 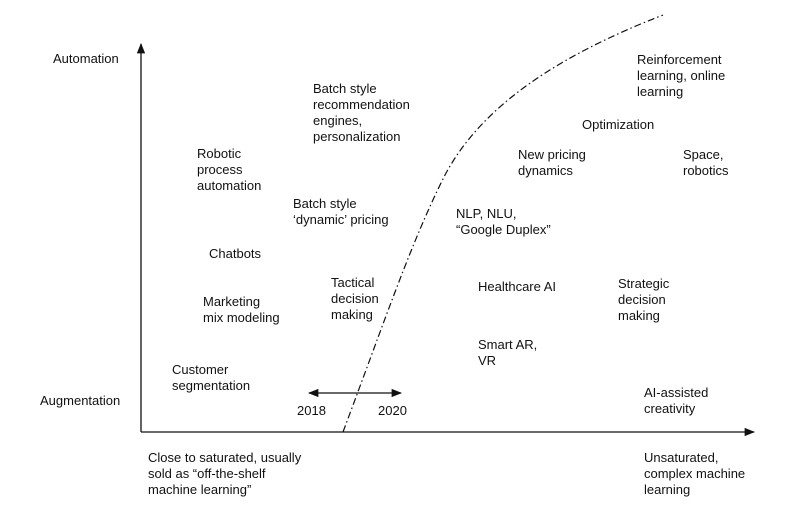 What do you see at coordinates (80, 400) in the screenshot?
I see `y-axis-bottom-label: Augmentation` at bounding box center [80, 400].